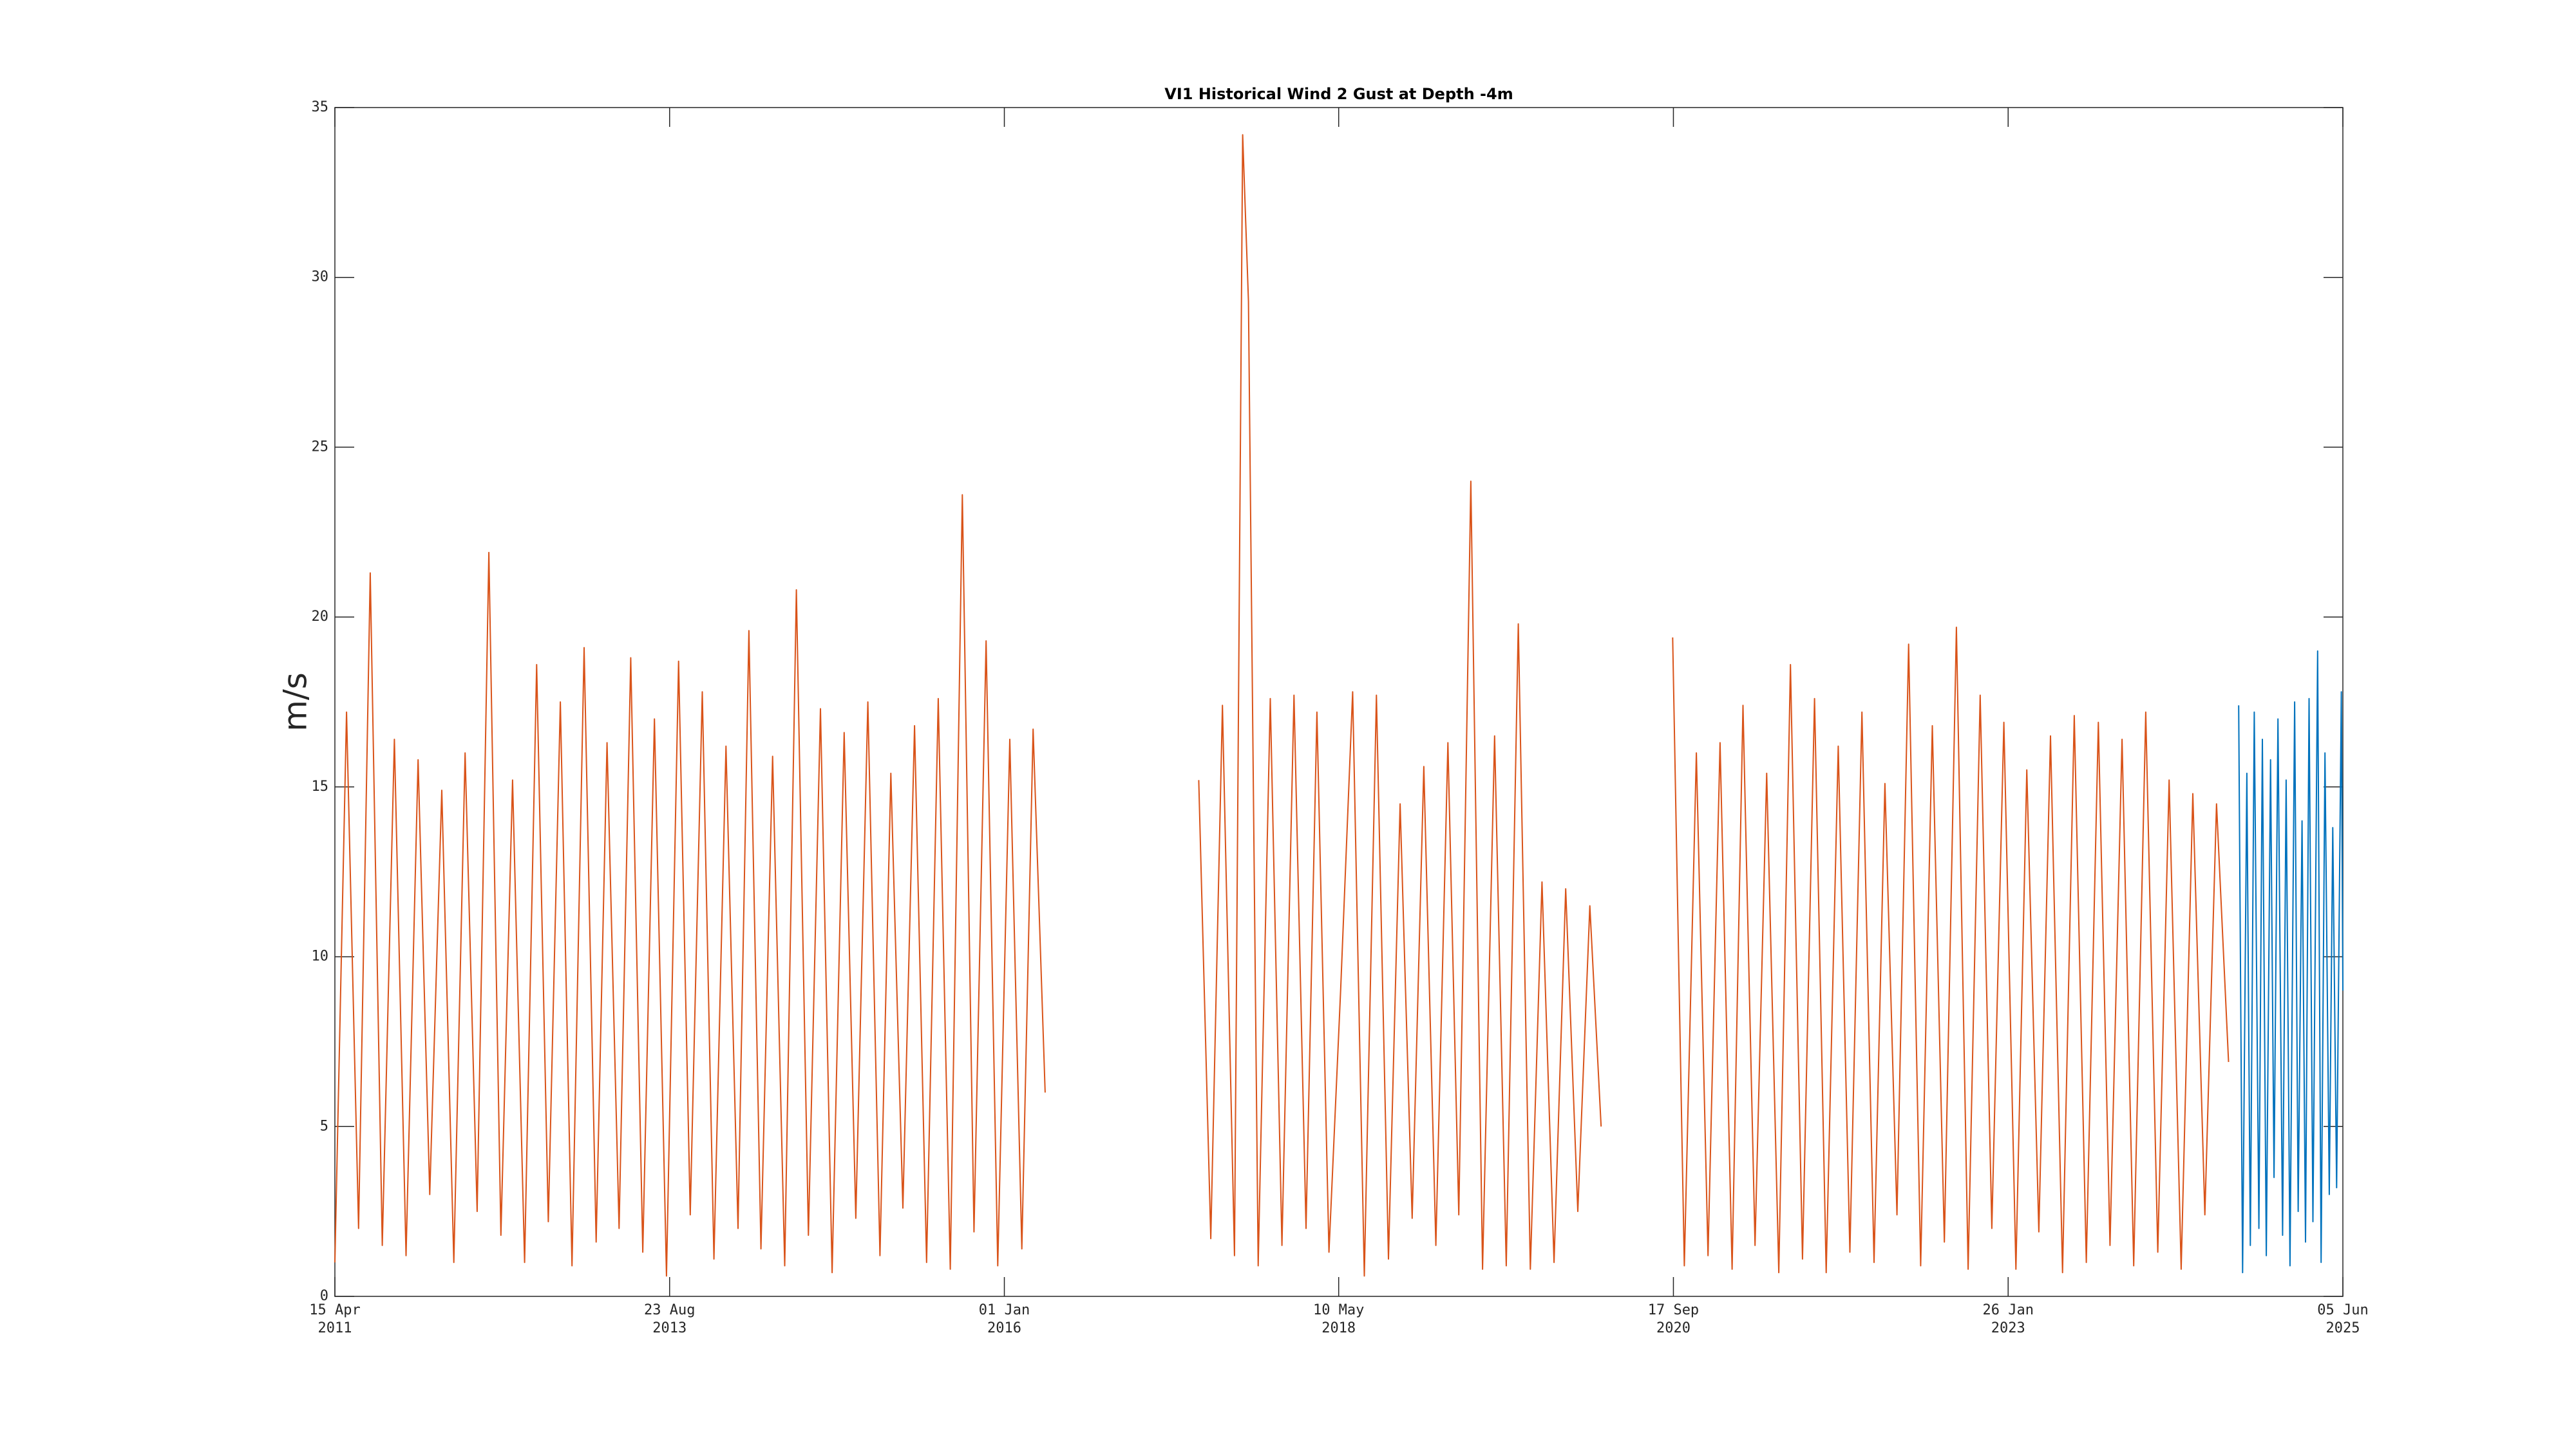 The image size is (2576, 1449). What do you see at coordinates (1339, 1319) in the screenshot?
I see `x-tick-label: 10 May 2018` at bounding box center [1339, 1319].